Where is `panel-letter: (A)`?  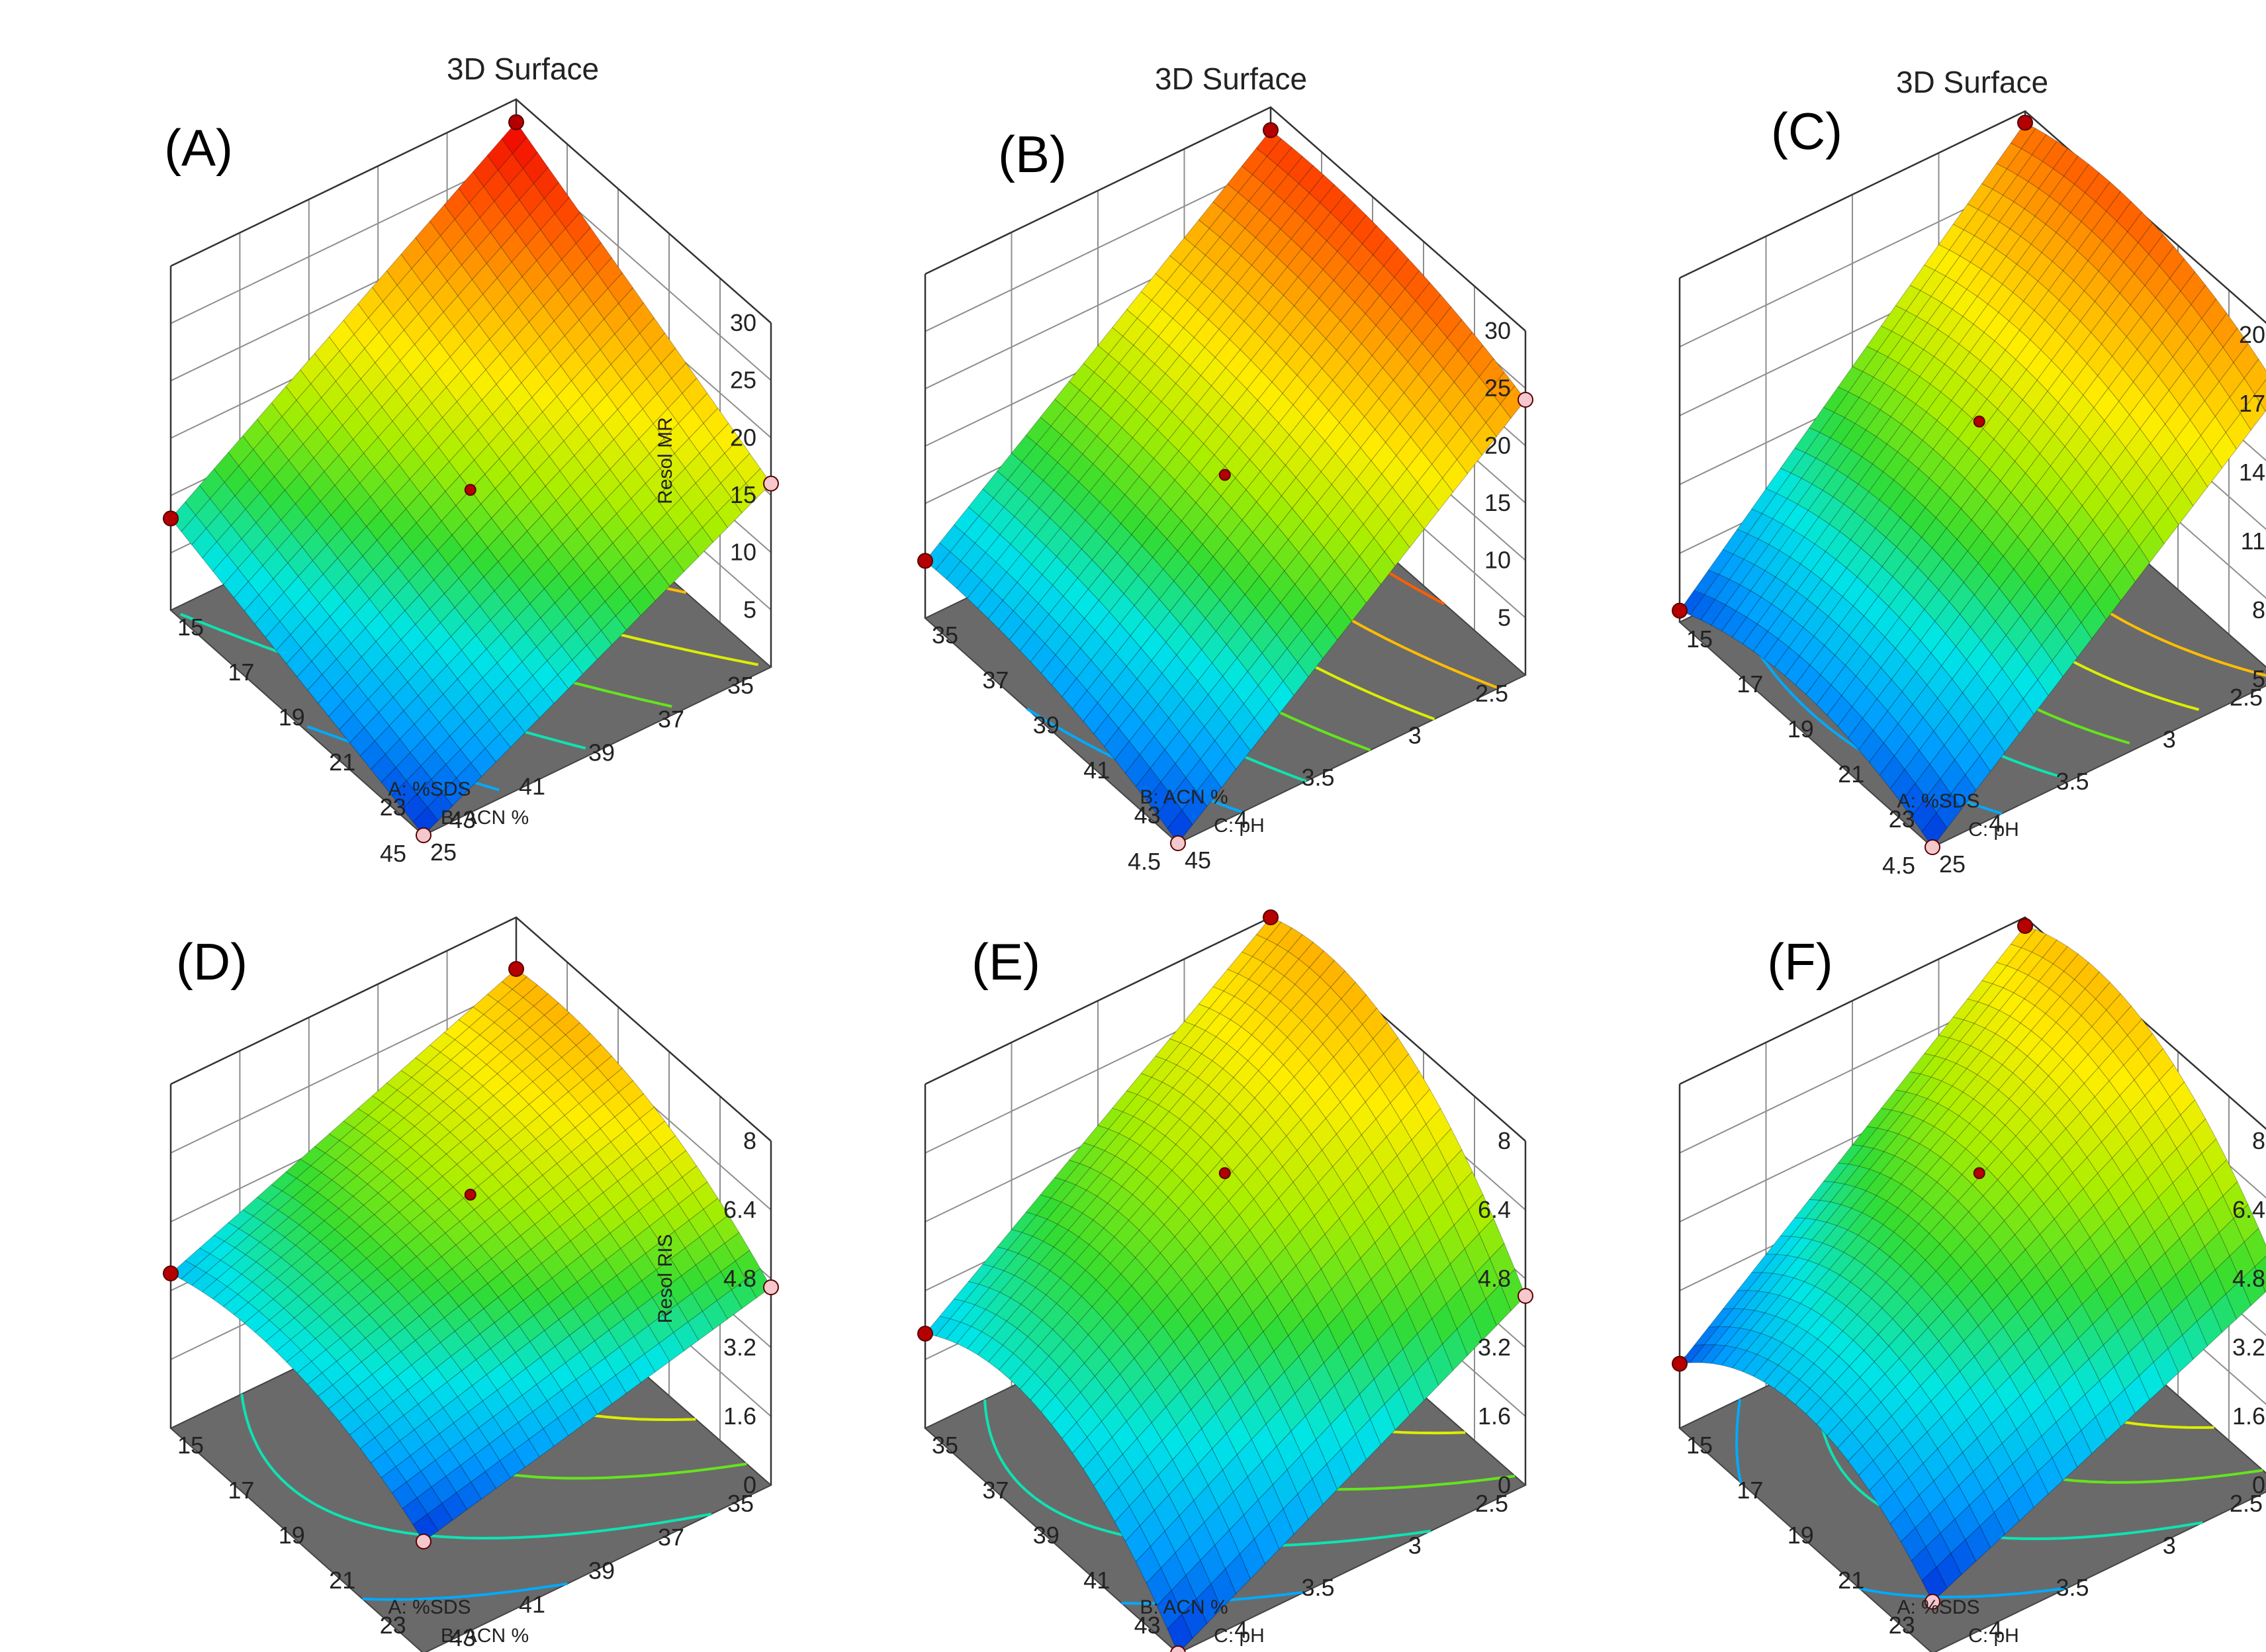
panel-letter: (A) is located at coordinates (198, 147).